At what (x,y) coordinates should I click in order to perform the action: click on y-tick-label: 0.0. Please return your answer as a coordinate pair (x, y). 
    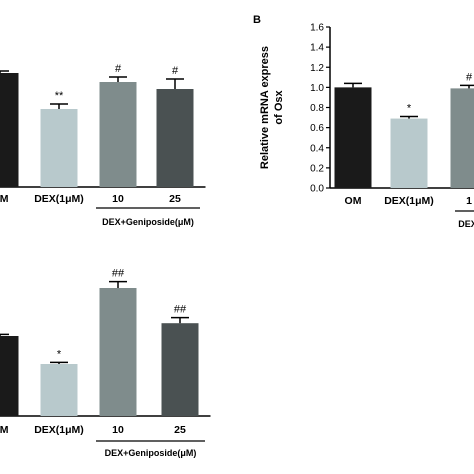
    Looking at the image, I should click on (317, 189).